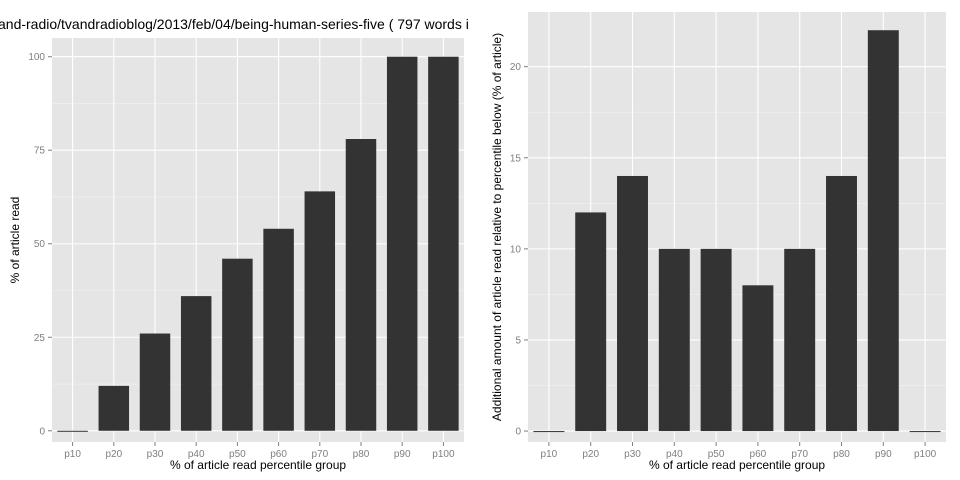 The width and height of the screenshot is (960, 480). Describe the element at coordinates (516, 249) in the screenshot. I see `y-tick-label: 10` at that location.